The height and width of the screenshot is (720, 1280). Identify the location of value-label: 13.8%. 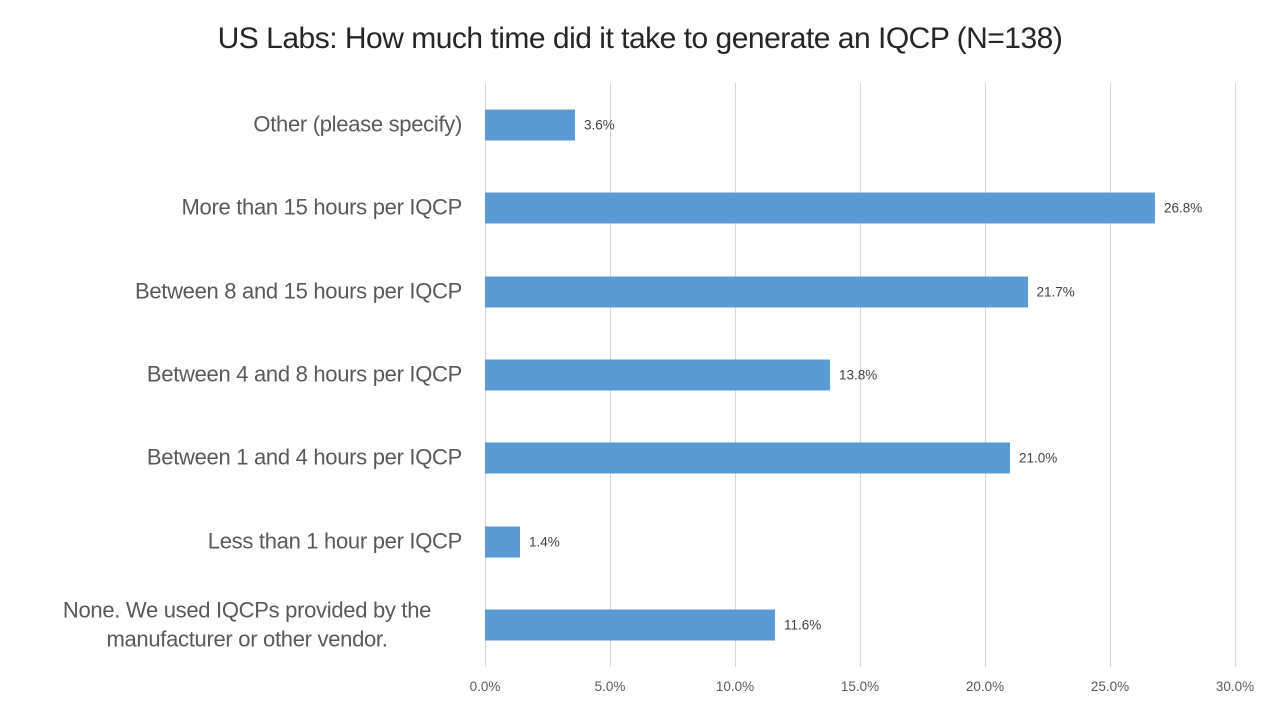
(858, 375).